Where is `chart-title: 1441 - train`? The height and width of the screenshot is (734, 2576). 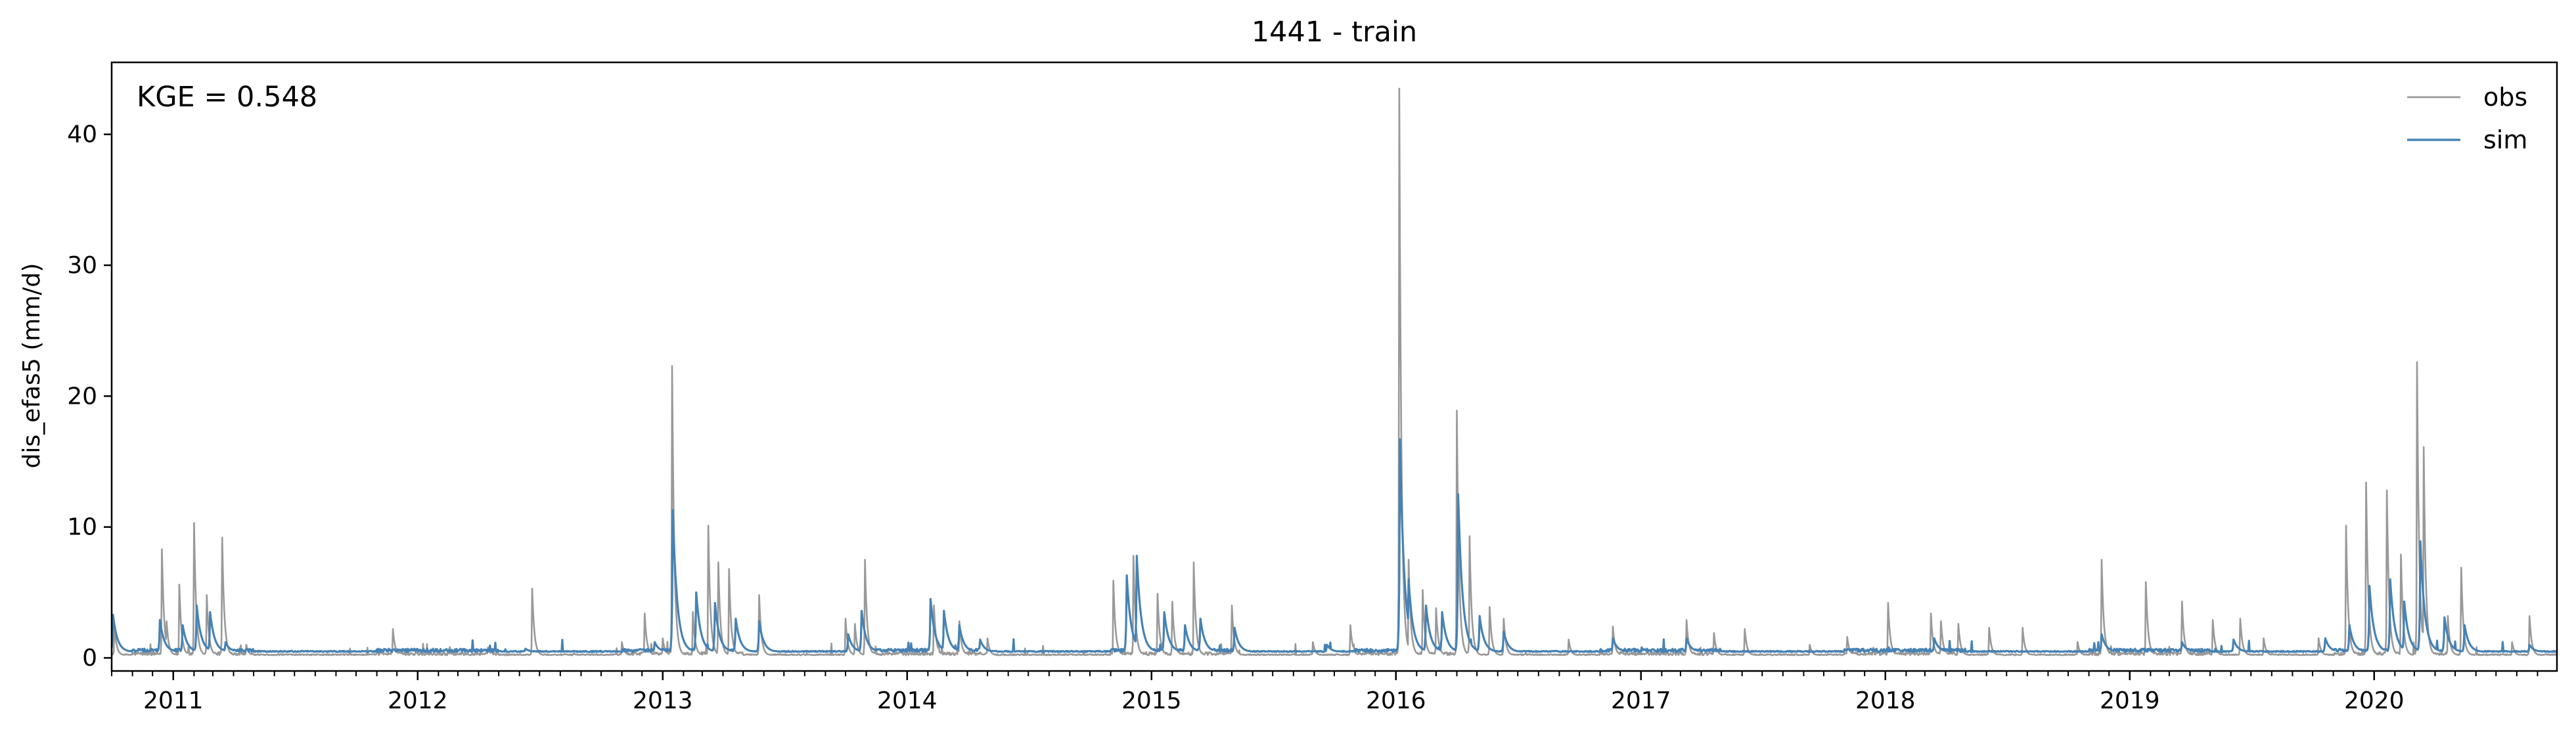 chart-title: 1441 - train is located at coordinates (1334, 32).